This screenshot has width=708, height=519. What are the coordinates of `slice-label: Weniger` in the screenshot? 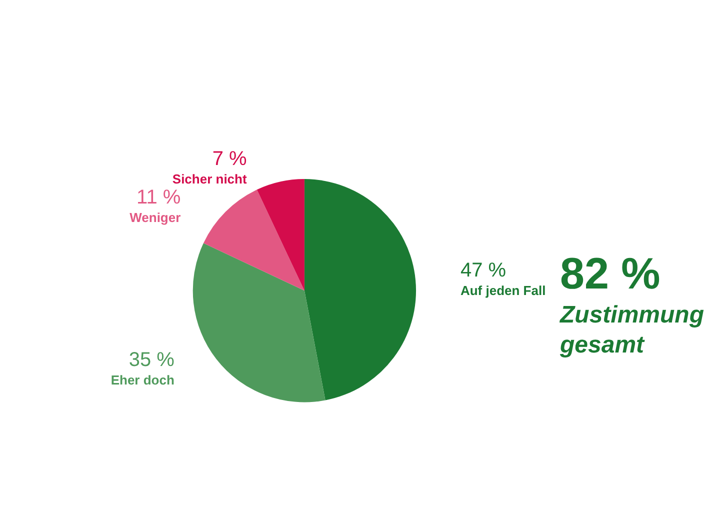 It's located at (155, 218).